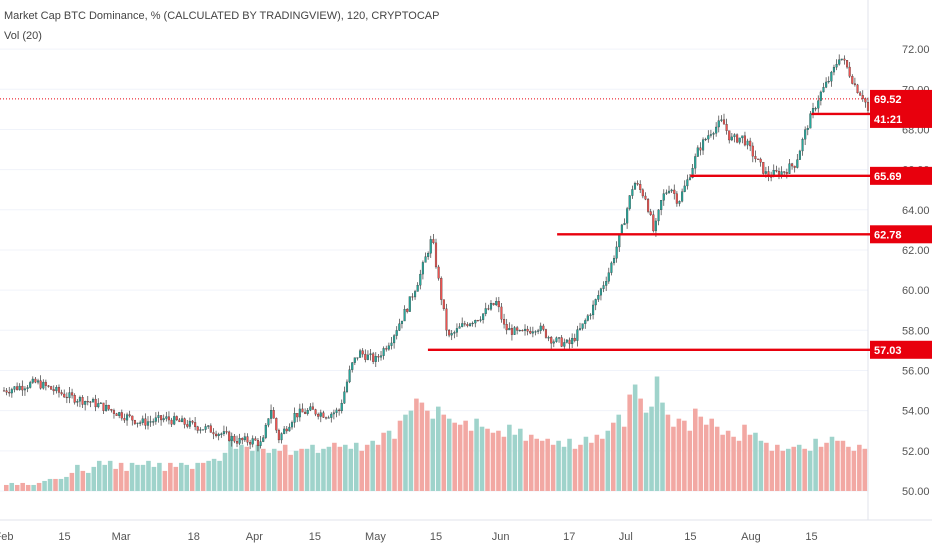  Describe the element at coordinates (901, 175) in the screenshot. I see `level-label-65: 65.69` at that location.